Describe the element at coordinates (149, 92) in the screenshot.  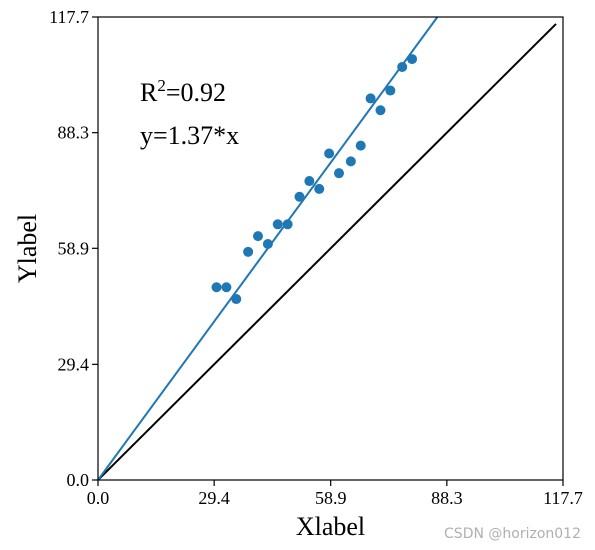
I see `r-squared-prefix: R` at that location.